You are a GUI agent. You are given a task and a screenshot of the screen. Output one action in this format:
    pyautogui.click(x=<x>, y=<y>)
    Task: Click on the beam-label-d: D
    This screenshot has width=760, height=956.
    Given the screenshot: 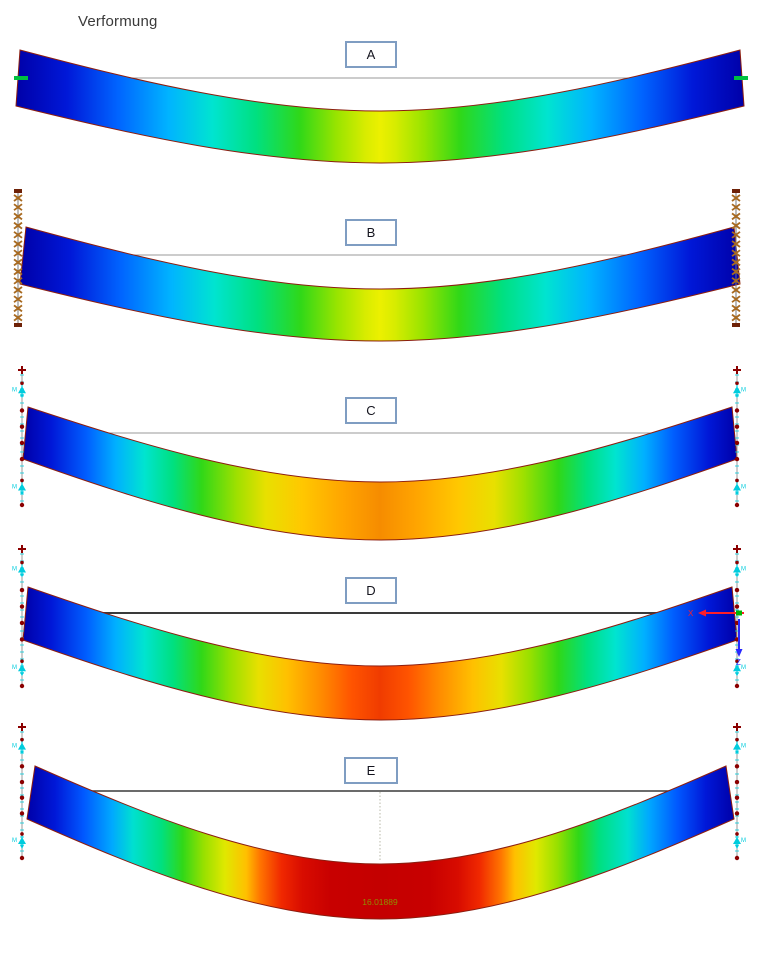 What is the action you would take?
    pyautogui.click(x=371, y=590)
    